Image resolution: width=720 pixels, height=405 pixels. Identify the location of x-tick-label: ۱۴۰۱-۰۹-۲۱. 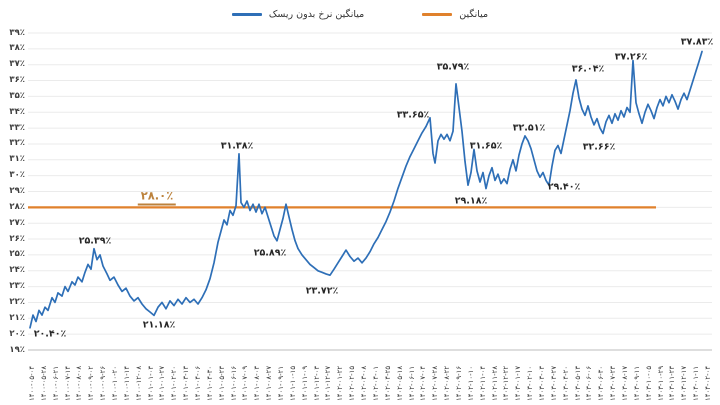
(281, 383).